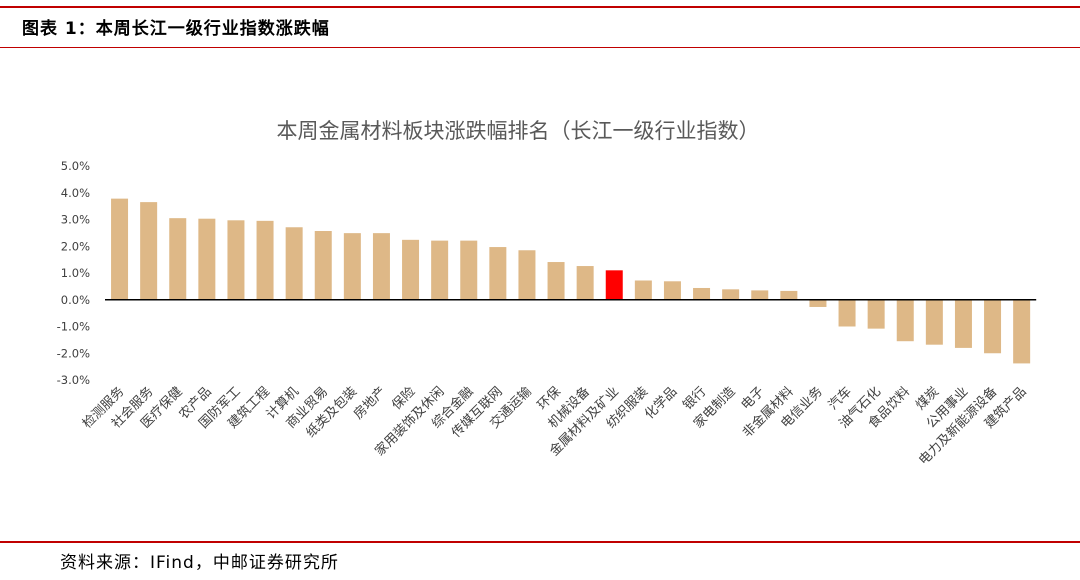 This screenshot has width=1080, height=580. What do you see at coordinates (75, 166) in the screenshot?
I see `y-tick-label: 5.0%` at bounding box center [75, 166].